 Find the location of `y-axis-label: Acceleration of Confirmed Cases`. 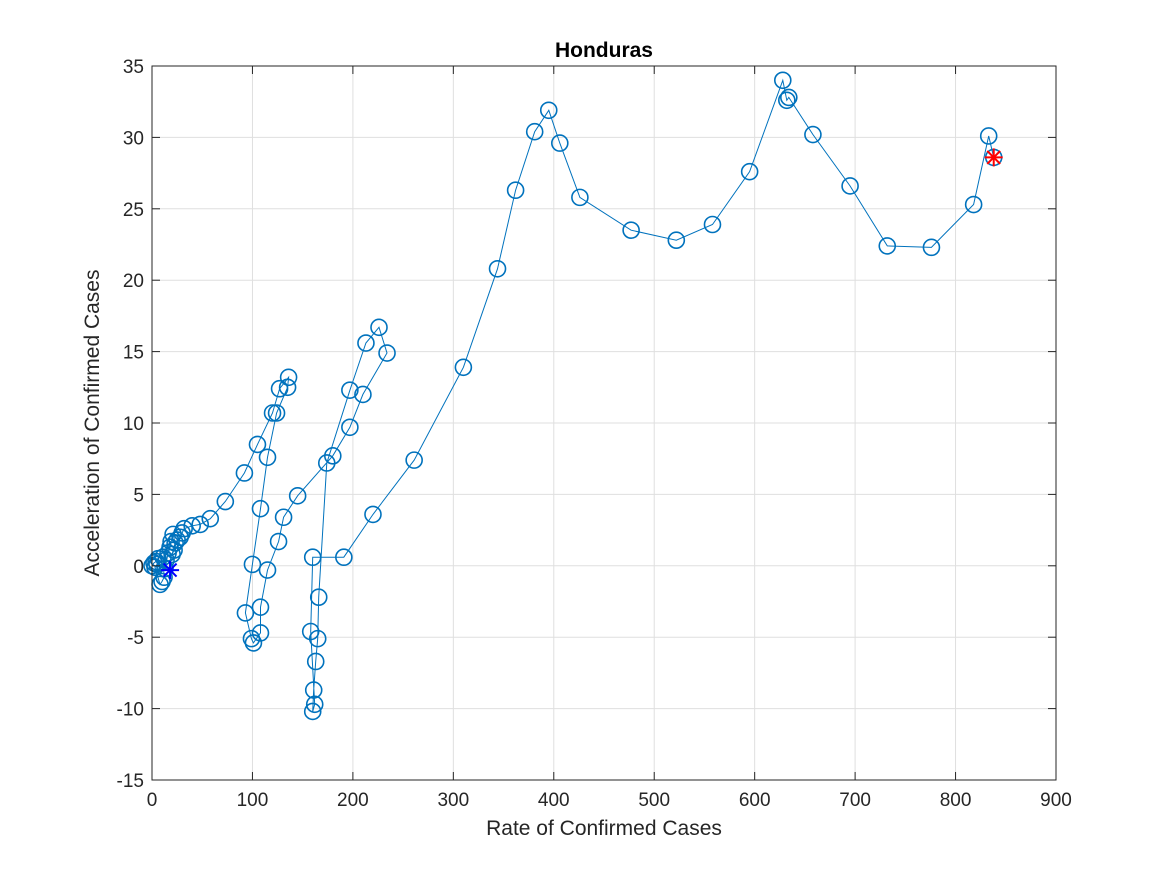

y-axis-label: Acceleration of Confirmed Cases is located at coordinates (92, 423).